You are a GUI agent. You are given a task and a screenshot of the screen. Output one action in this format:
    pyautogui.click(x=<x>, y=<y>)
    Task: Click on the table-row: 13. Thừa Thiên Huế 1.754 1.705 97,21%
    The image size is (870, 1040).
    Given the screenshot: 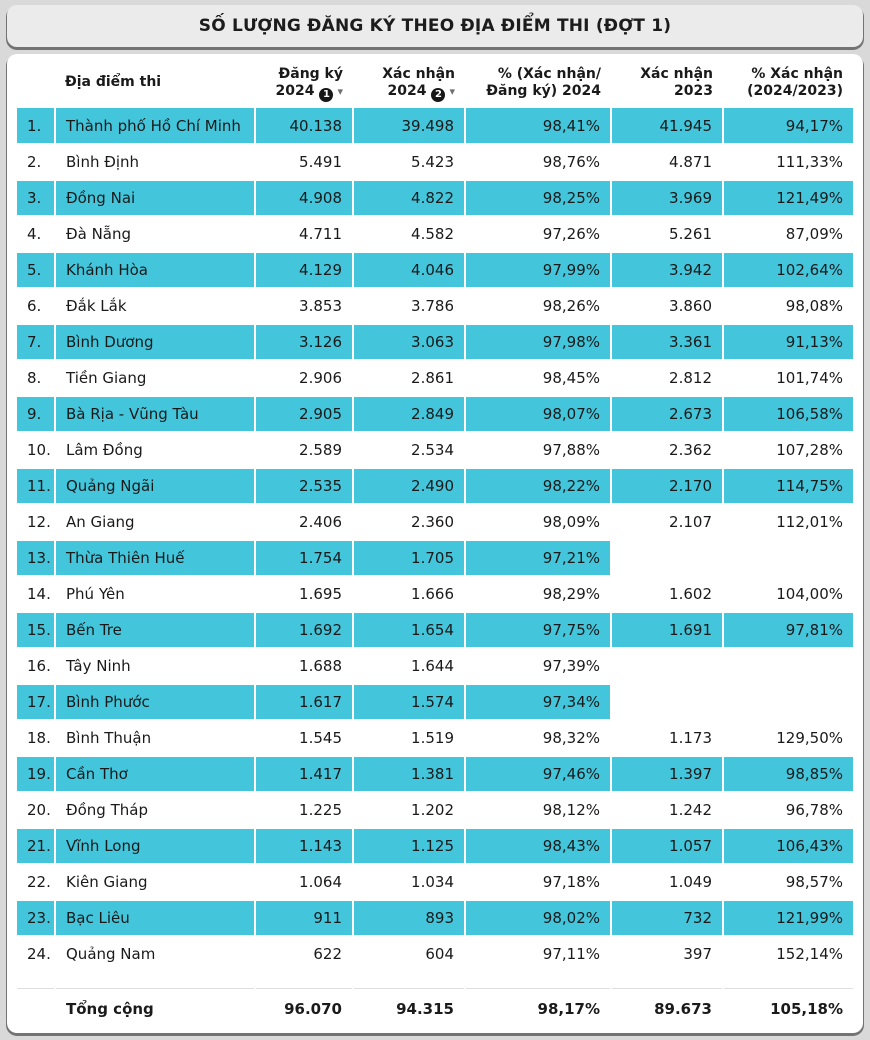 What is the action you would take?
    pyautogui.click(x=435, y=558)
    